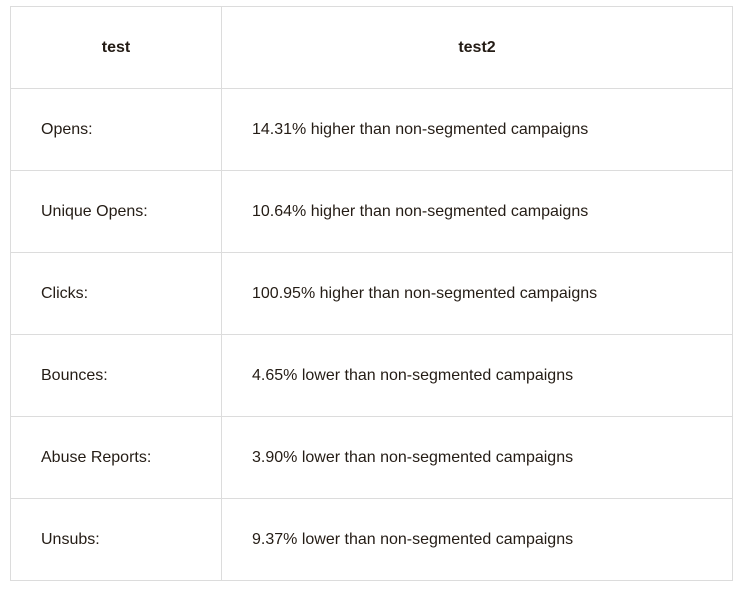 This screenshot has width=743, height=593. What do you see at coordinates (477, 539) in the screenshot?
I see `metric-result-unsubs: 9.37% lower than non-segmented campaigns` at bounding box center [477, 539].